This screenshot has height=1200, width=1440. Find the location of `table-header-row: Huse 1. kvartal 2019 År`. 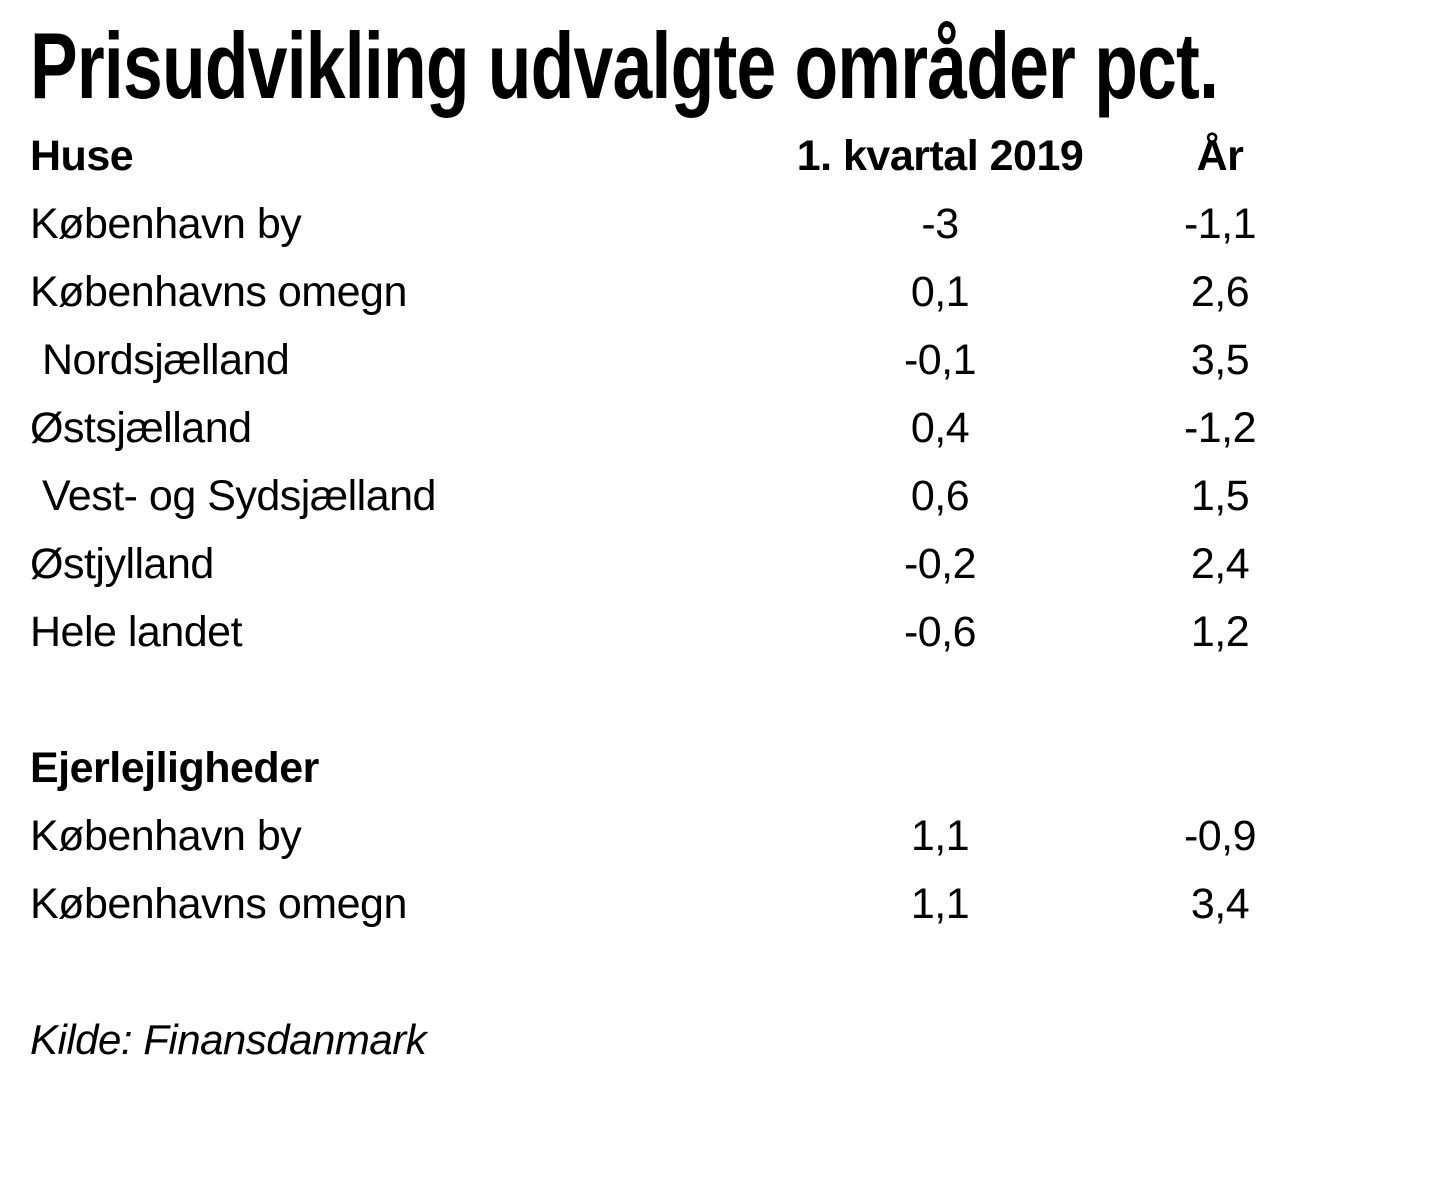

table-header-row: Huse 1. kvartal 2019 År is located at coordinates (735, 156).